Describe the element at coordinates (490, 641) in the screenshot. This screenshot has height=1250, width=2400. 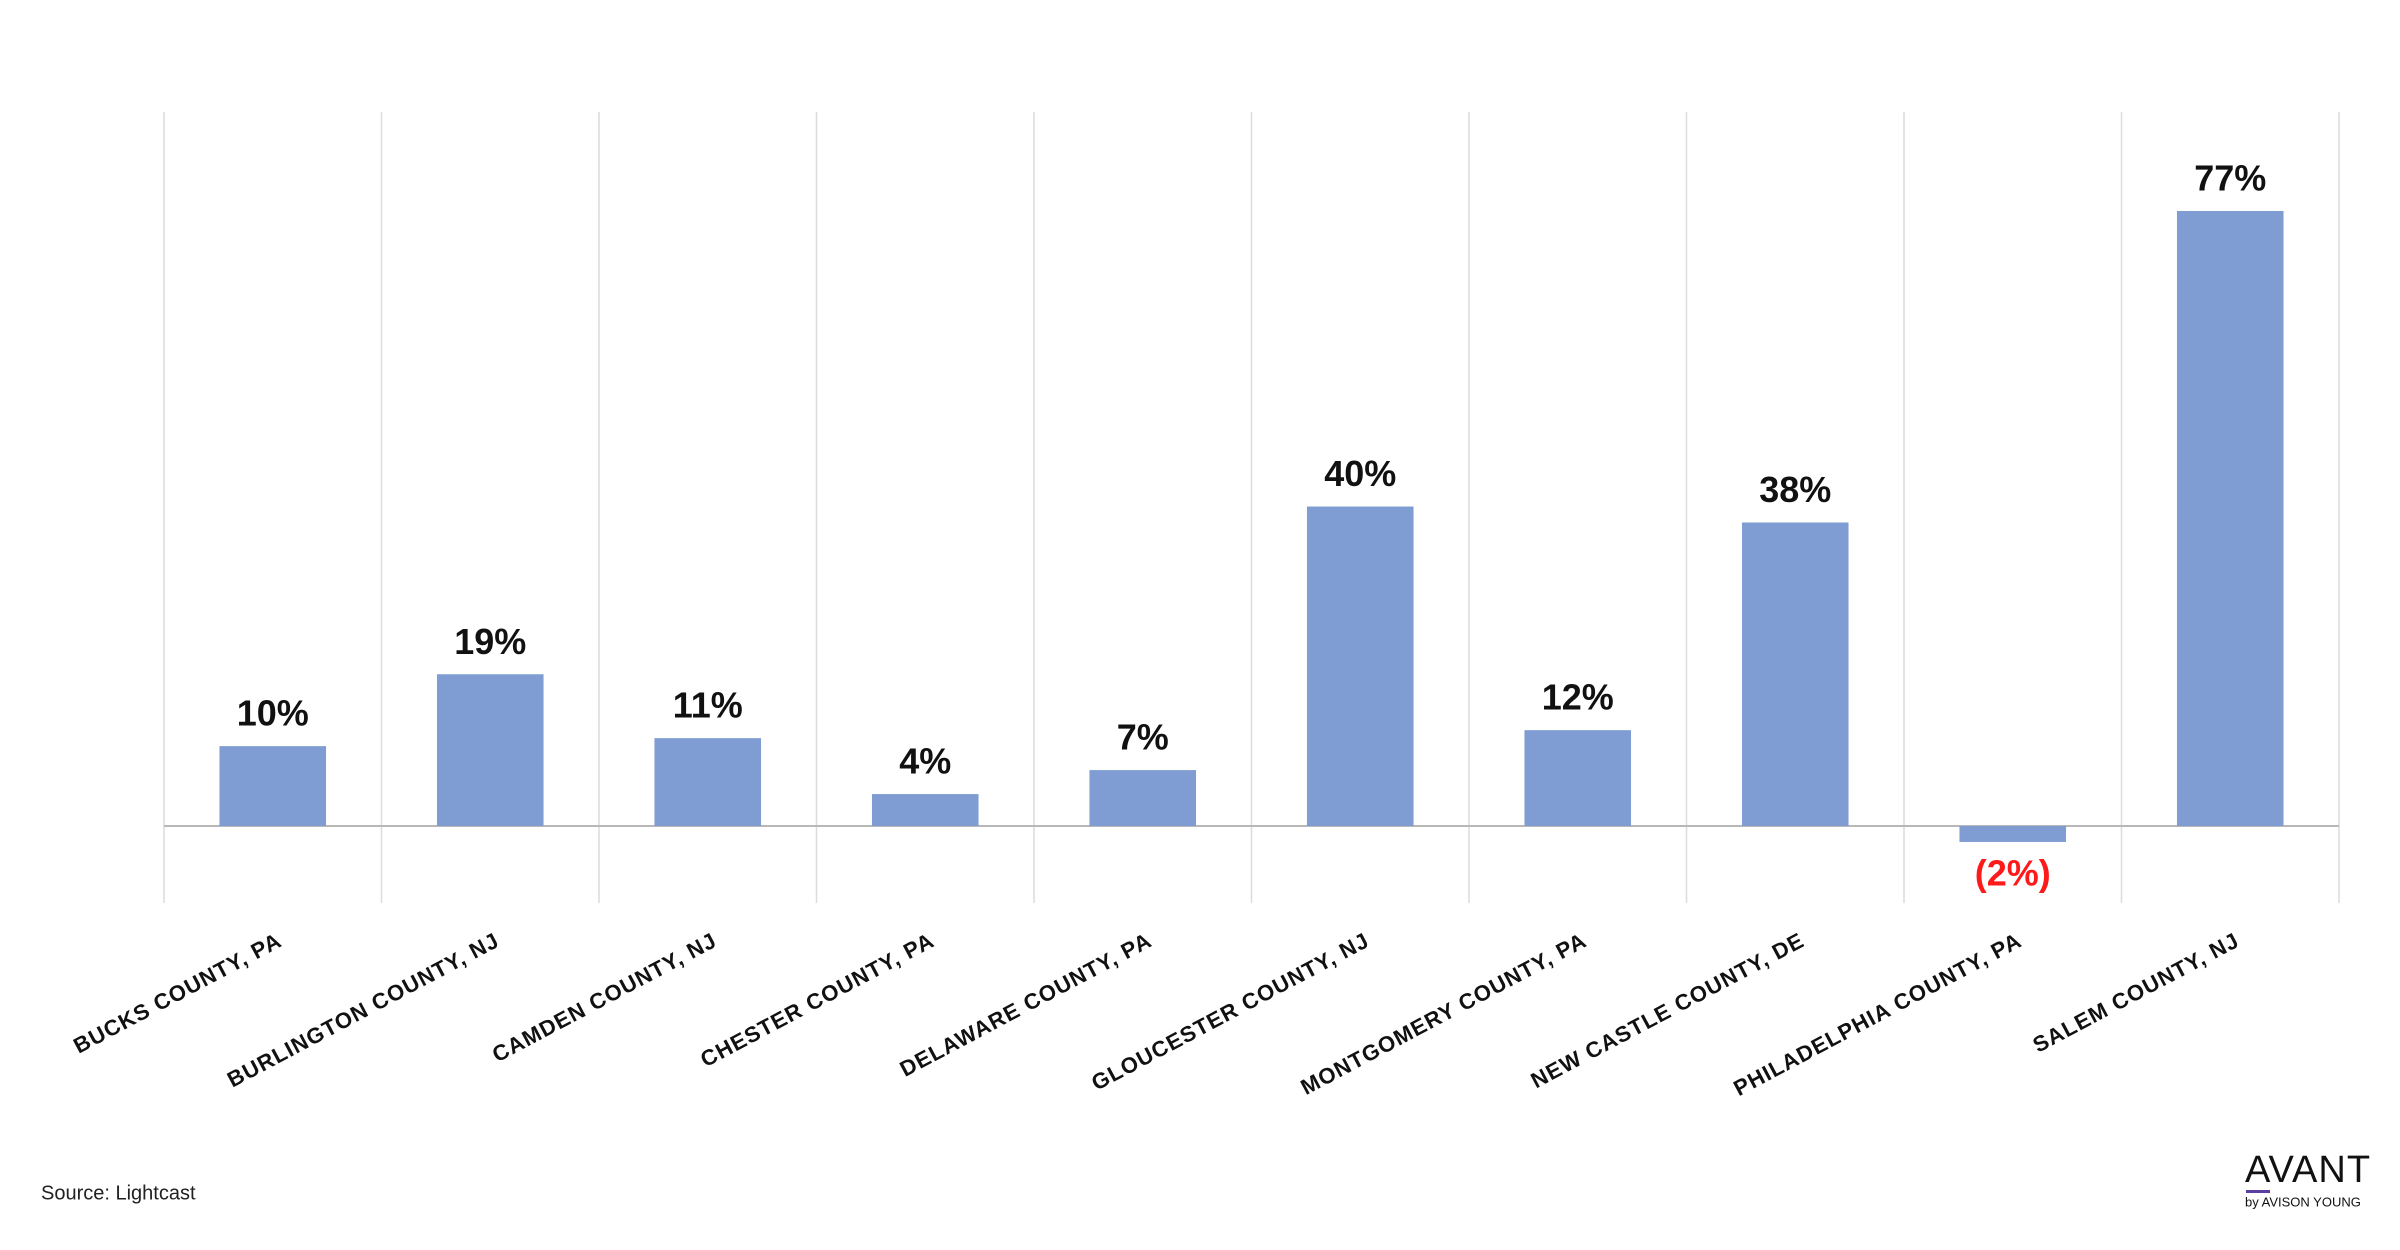
I see `value-label: 19%` at that location.